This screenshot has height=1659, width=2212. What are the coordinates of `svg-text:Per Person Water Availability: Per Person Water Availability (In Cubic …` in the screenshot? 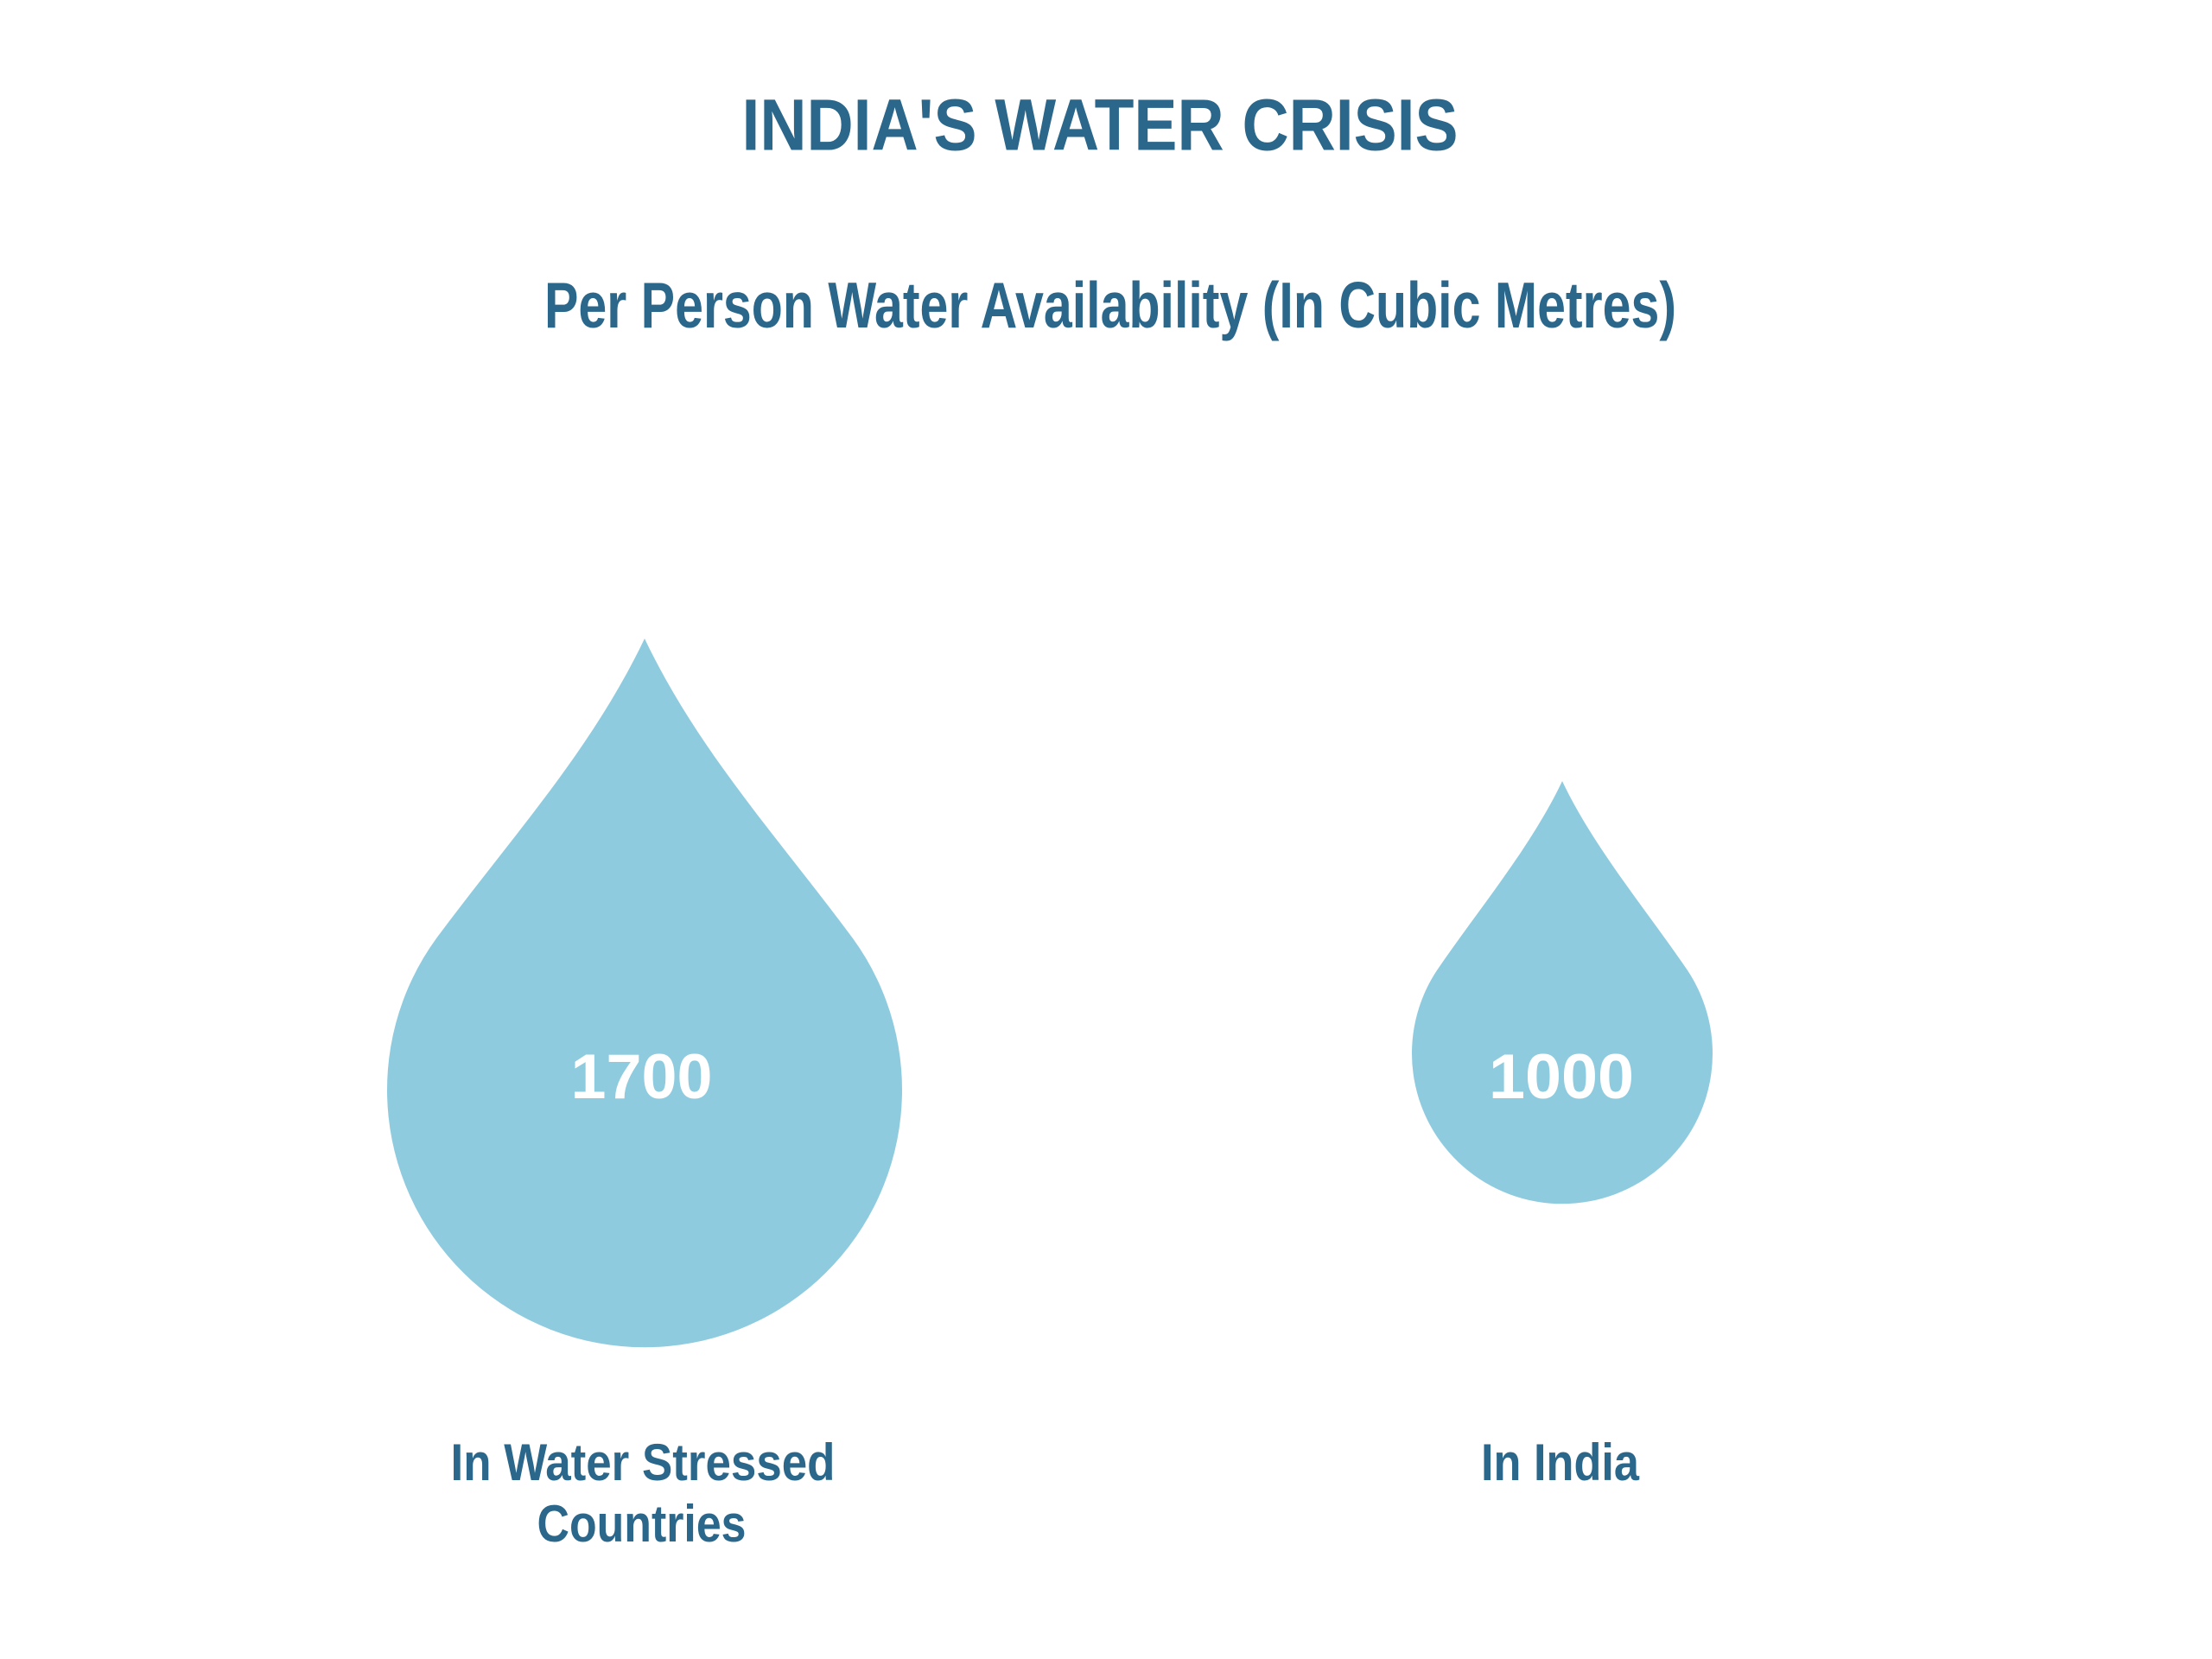 It's located at (1110, 305).